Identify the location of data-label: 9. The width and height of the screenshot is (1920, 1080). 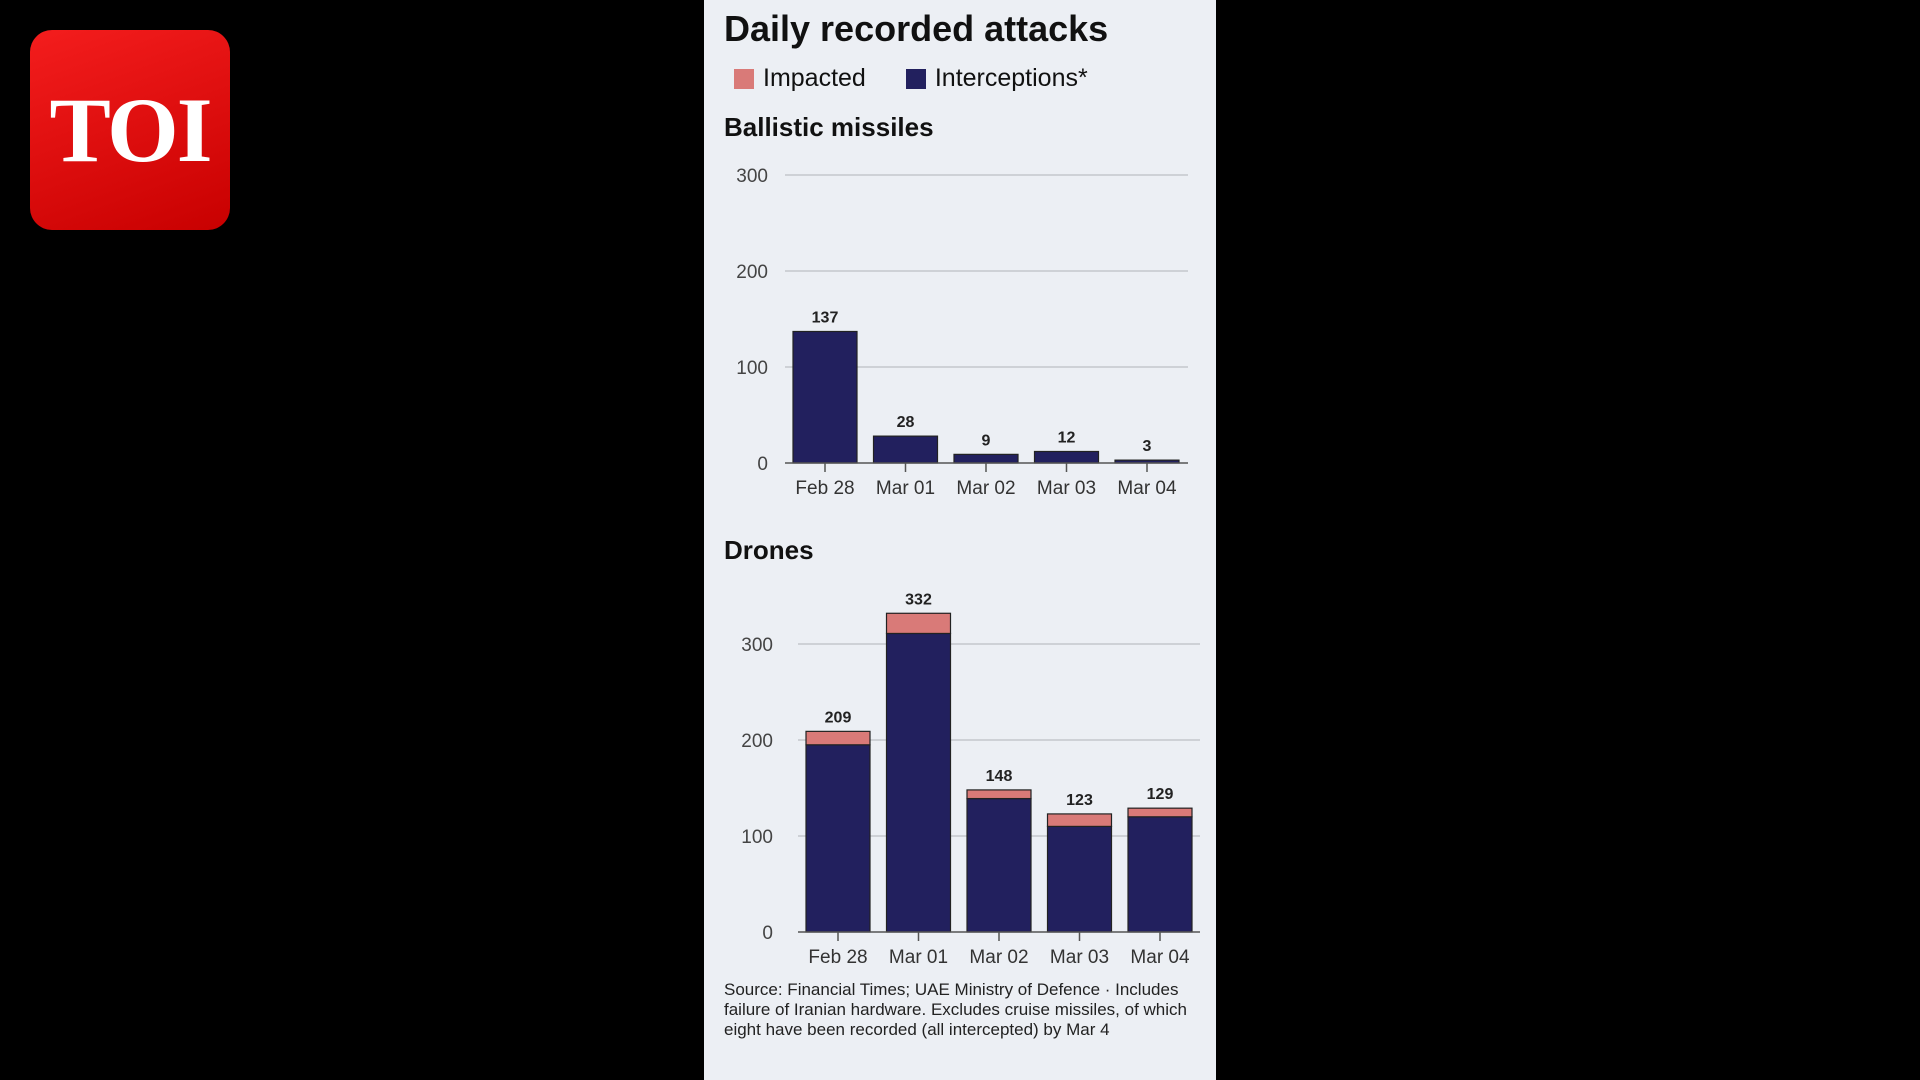
(986, 440).